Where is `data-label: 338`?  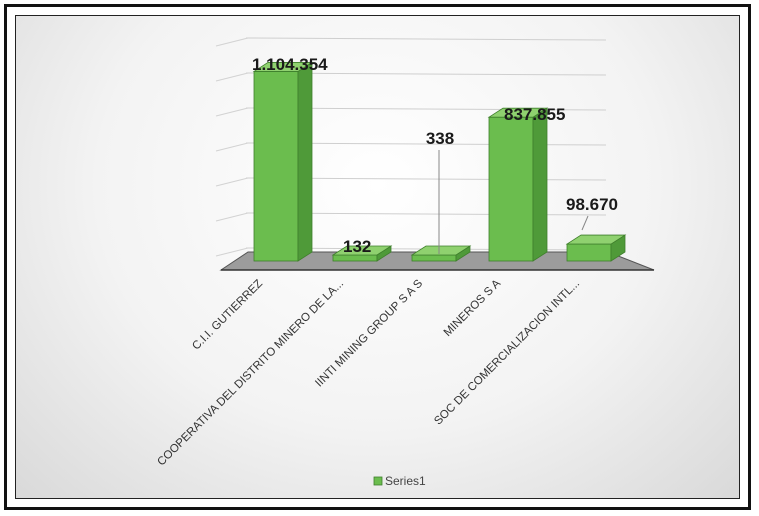
data-label: 338 is located at coordinates (440, 138).